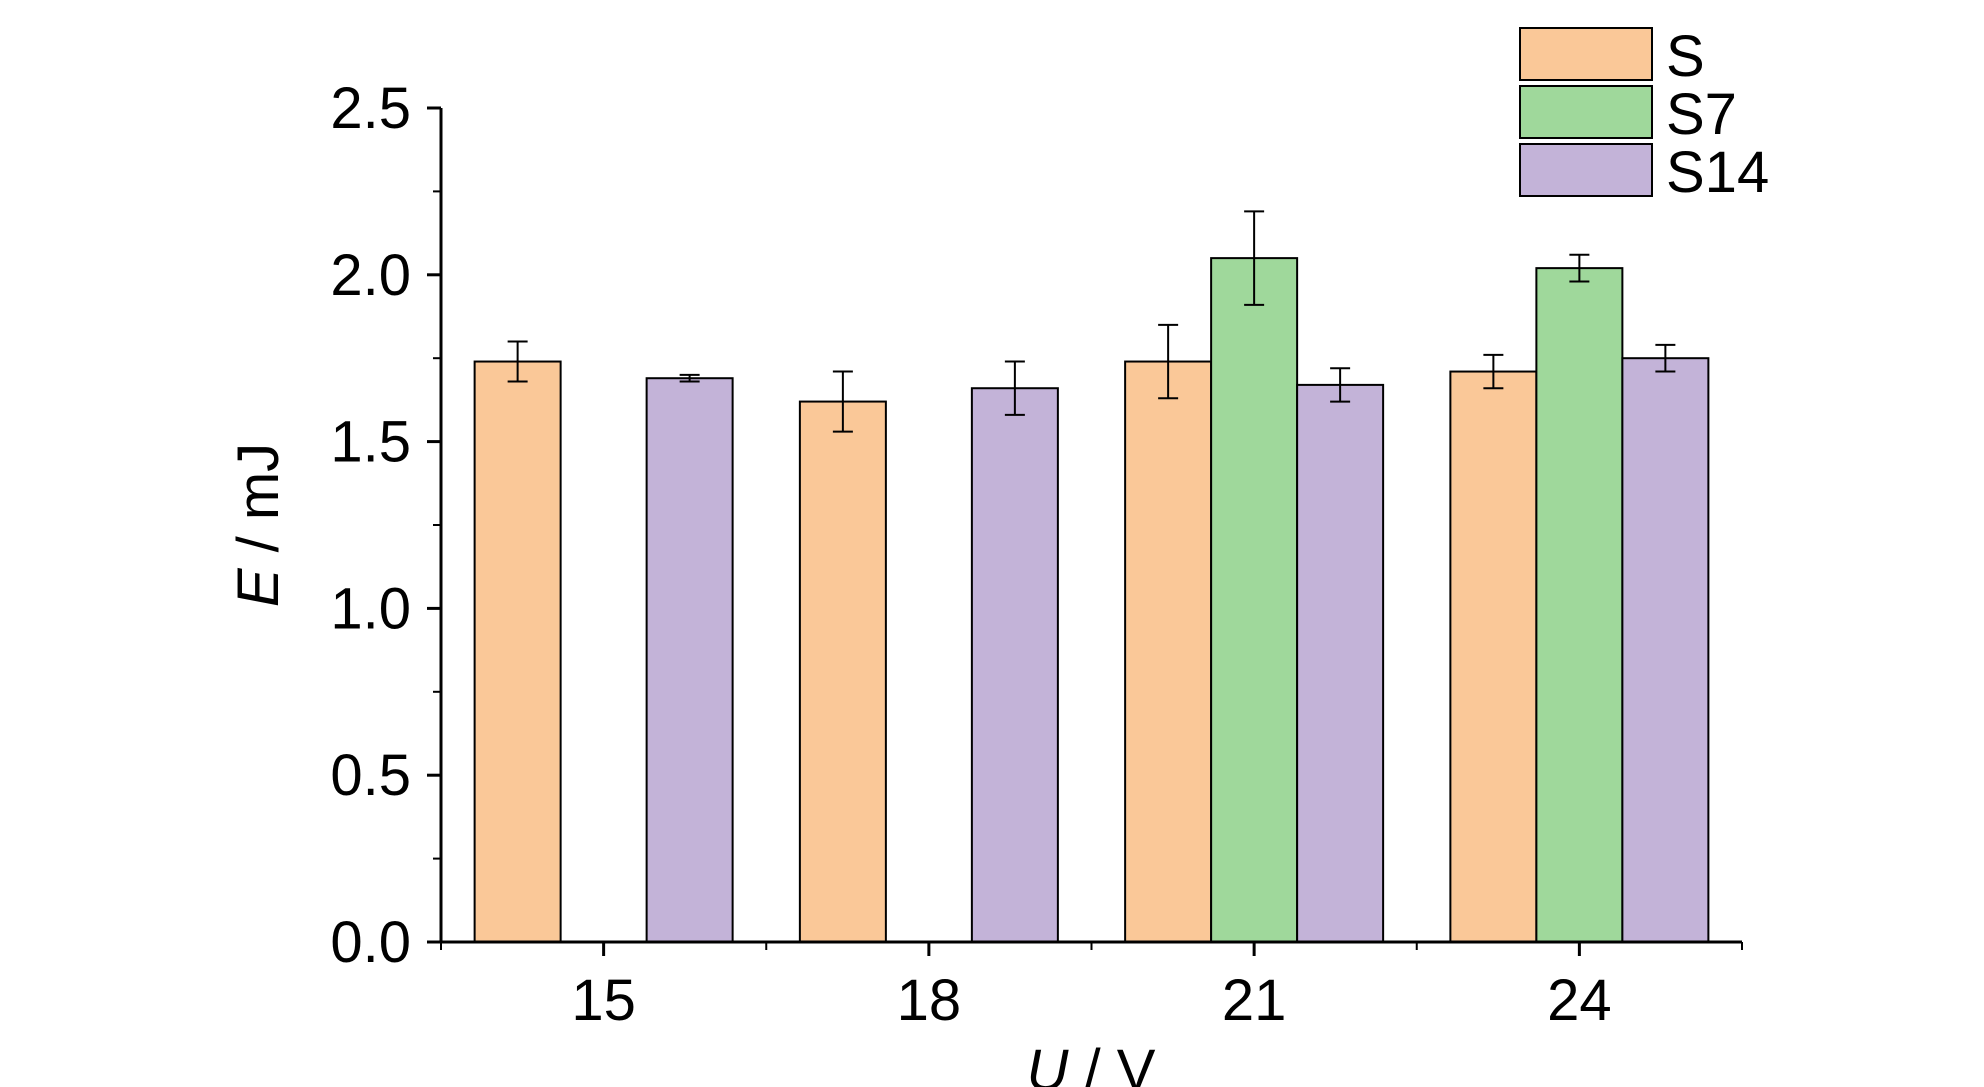  Describe the element at coordinates (603, 1000) in the screenshot. I see `x-tick-label: 15` at that location.